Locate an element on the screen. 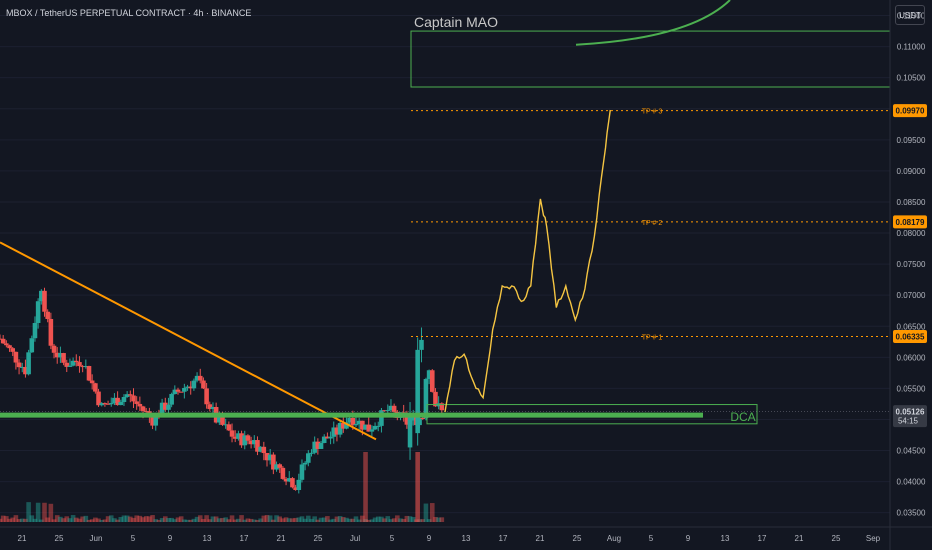  x-tick-label: Jul is located at coordinates (355, 538).